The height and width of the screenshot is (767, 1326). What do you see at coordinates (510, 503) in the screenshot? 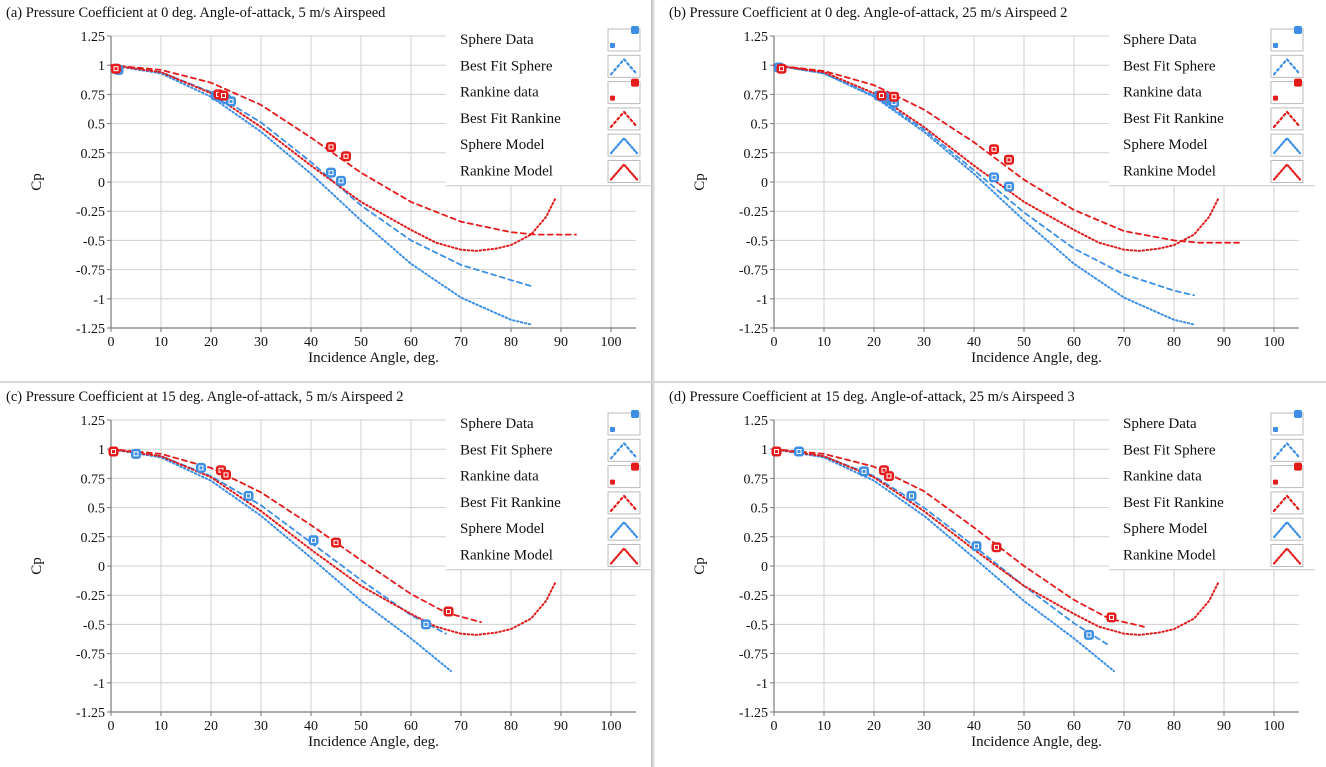
I see `legend-label: Best Fit Rankine` at bounding box center [510, 503].